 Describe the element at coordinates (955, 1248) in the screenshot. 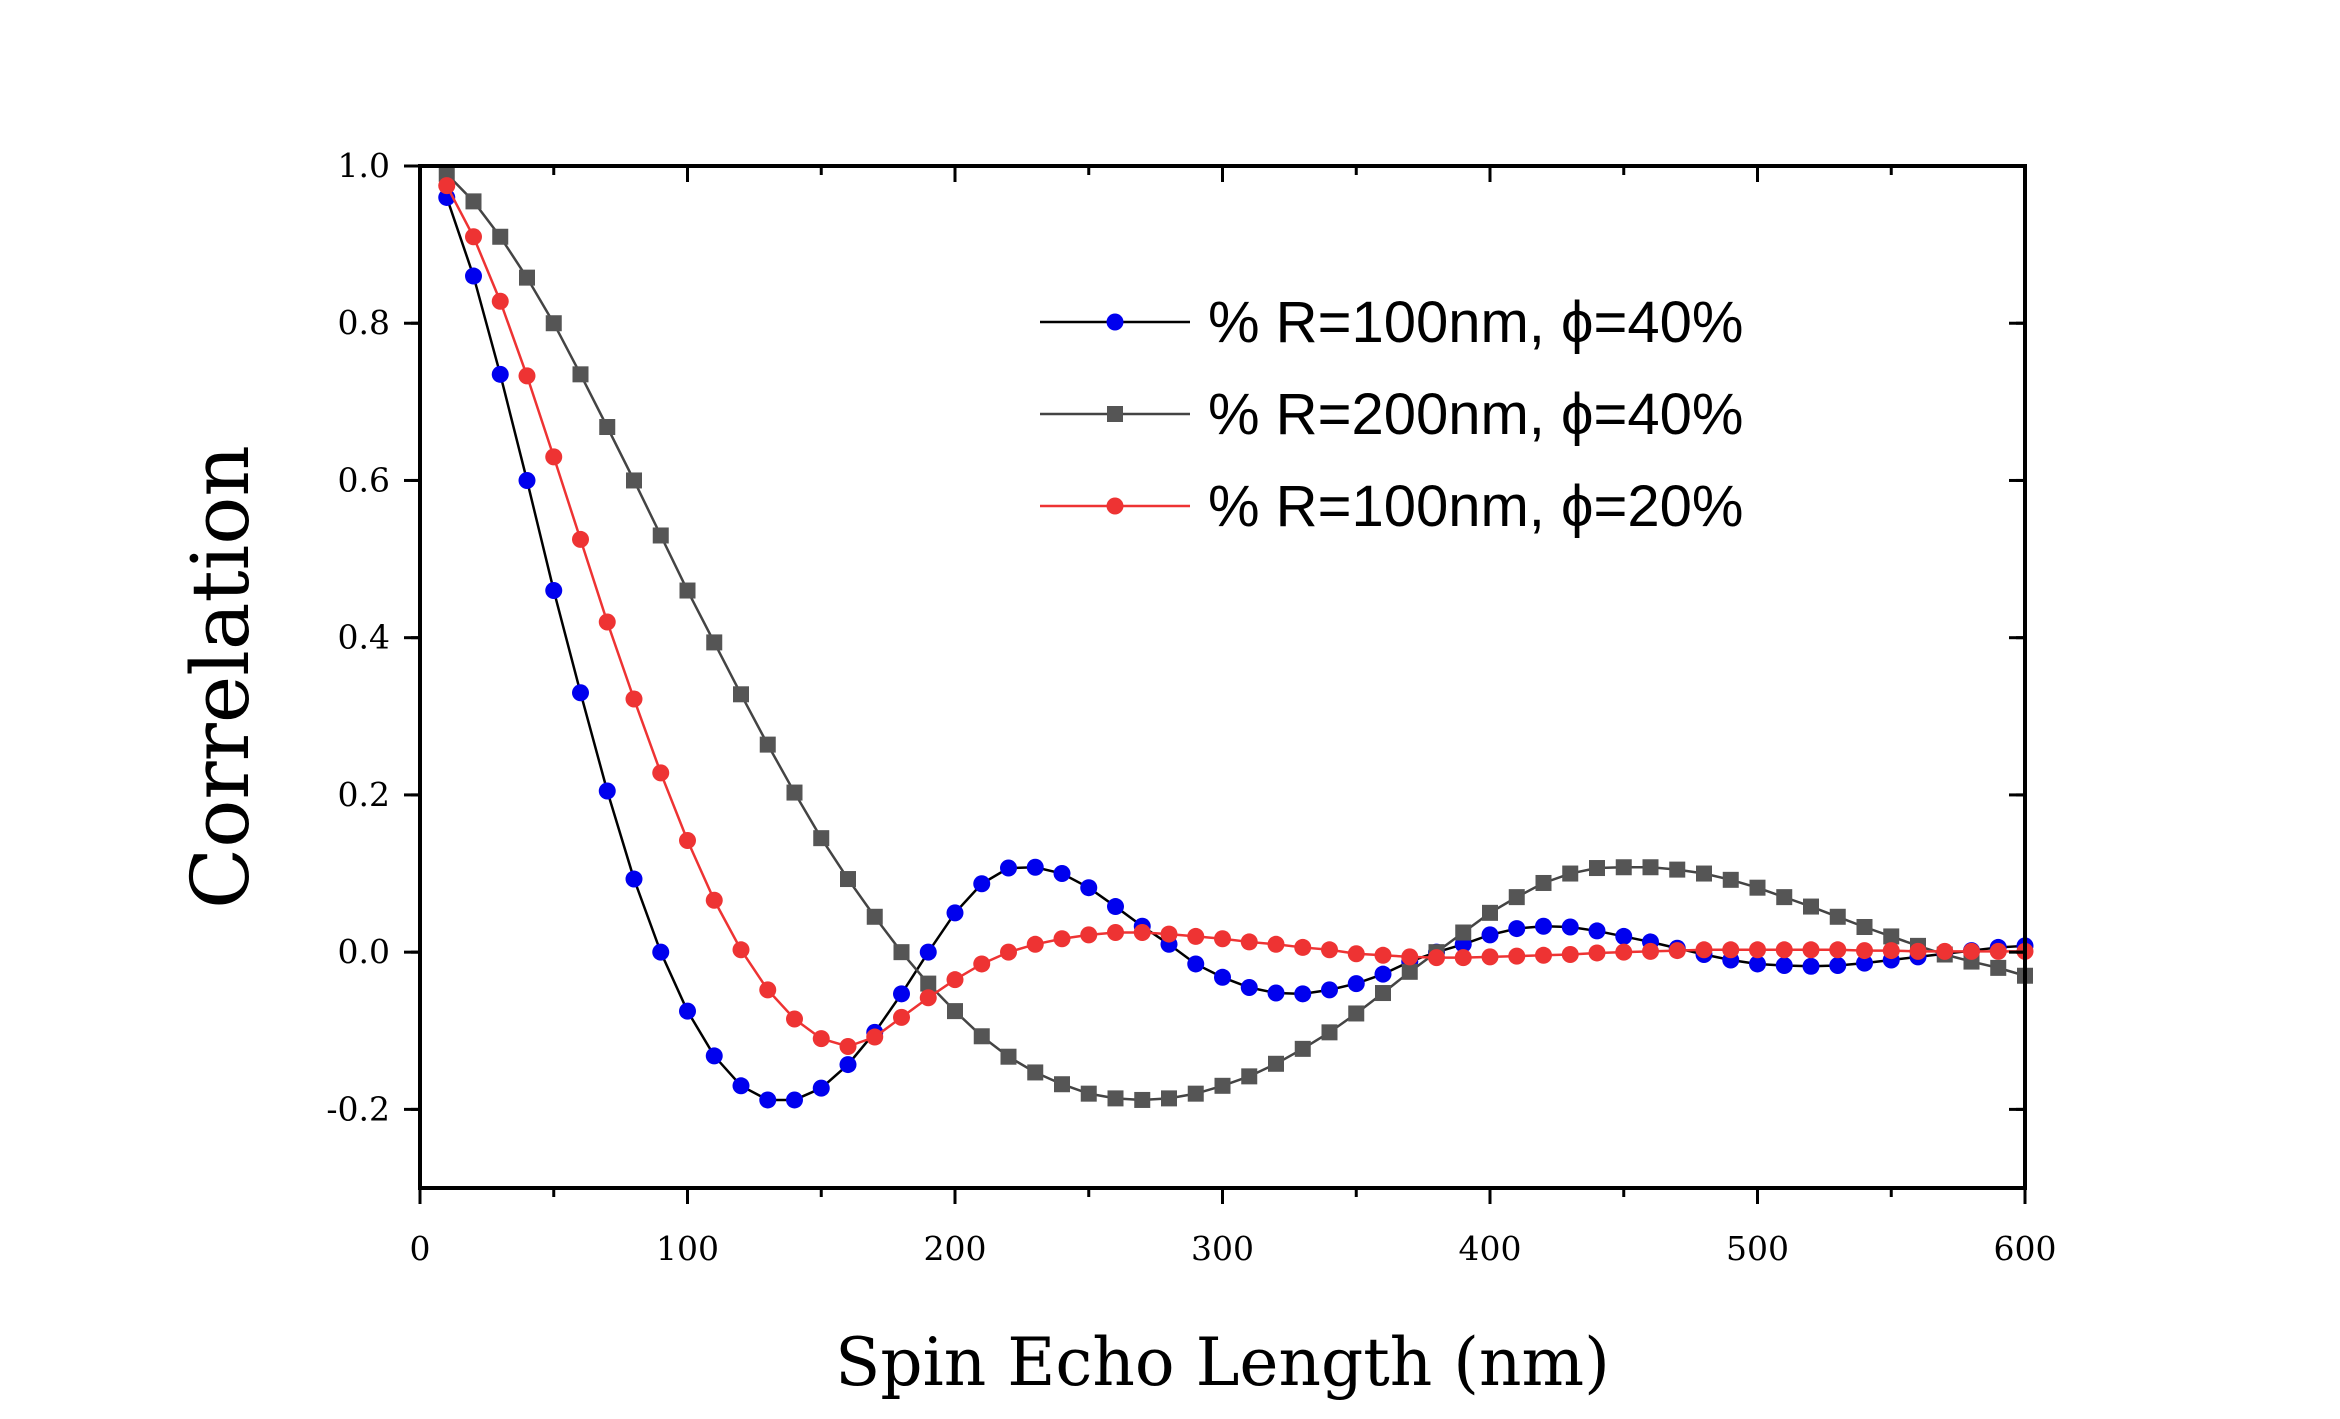

I see `x-tick-label: 200` at that location.